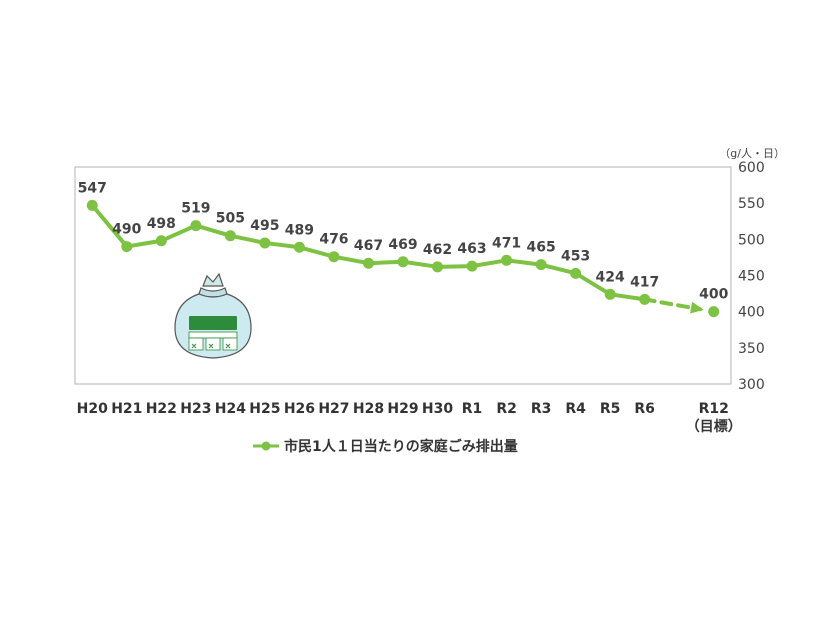 The height and width of the screenshot is (623, 830). Describe the element at coordinates (230, 409) in the screenshot. I see `x-tick-label: H24` at that location.